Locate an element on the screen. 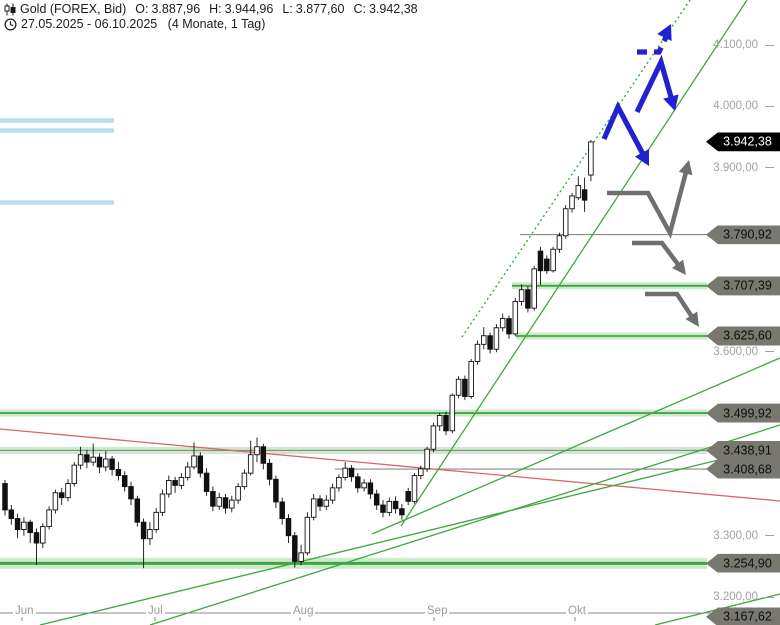  low-value: 3.877,60 is located at coordinates (320, 9).